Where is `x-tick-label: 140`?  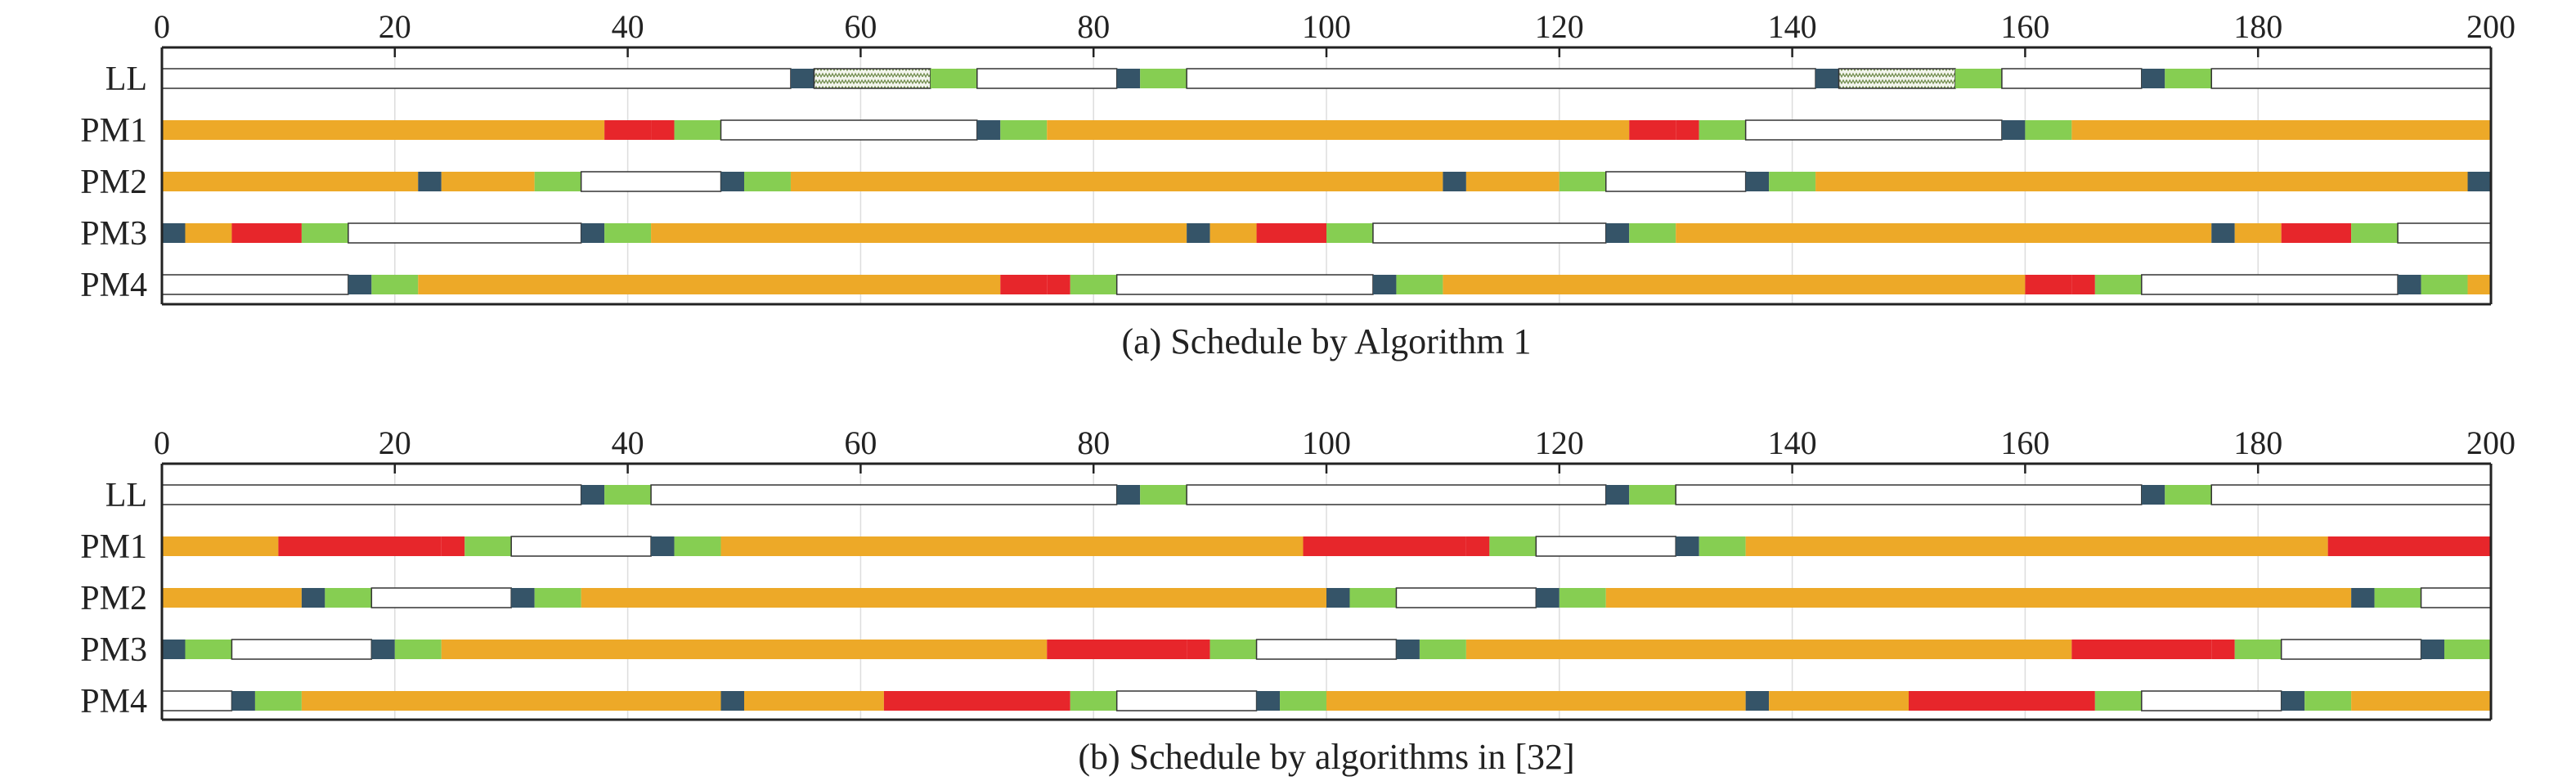 x-tick-label: 140 is located at coordinates (1792, 443).